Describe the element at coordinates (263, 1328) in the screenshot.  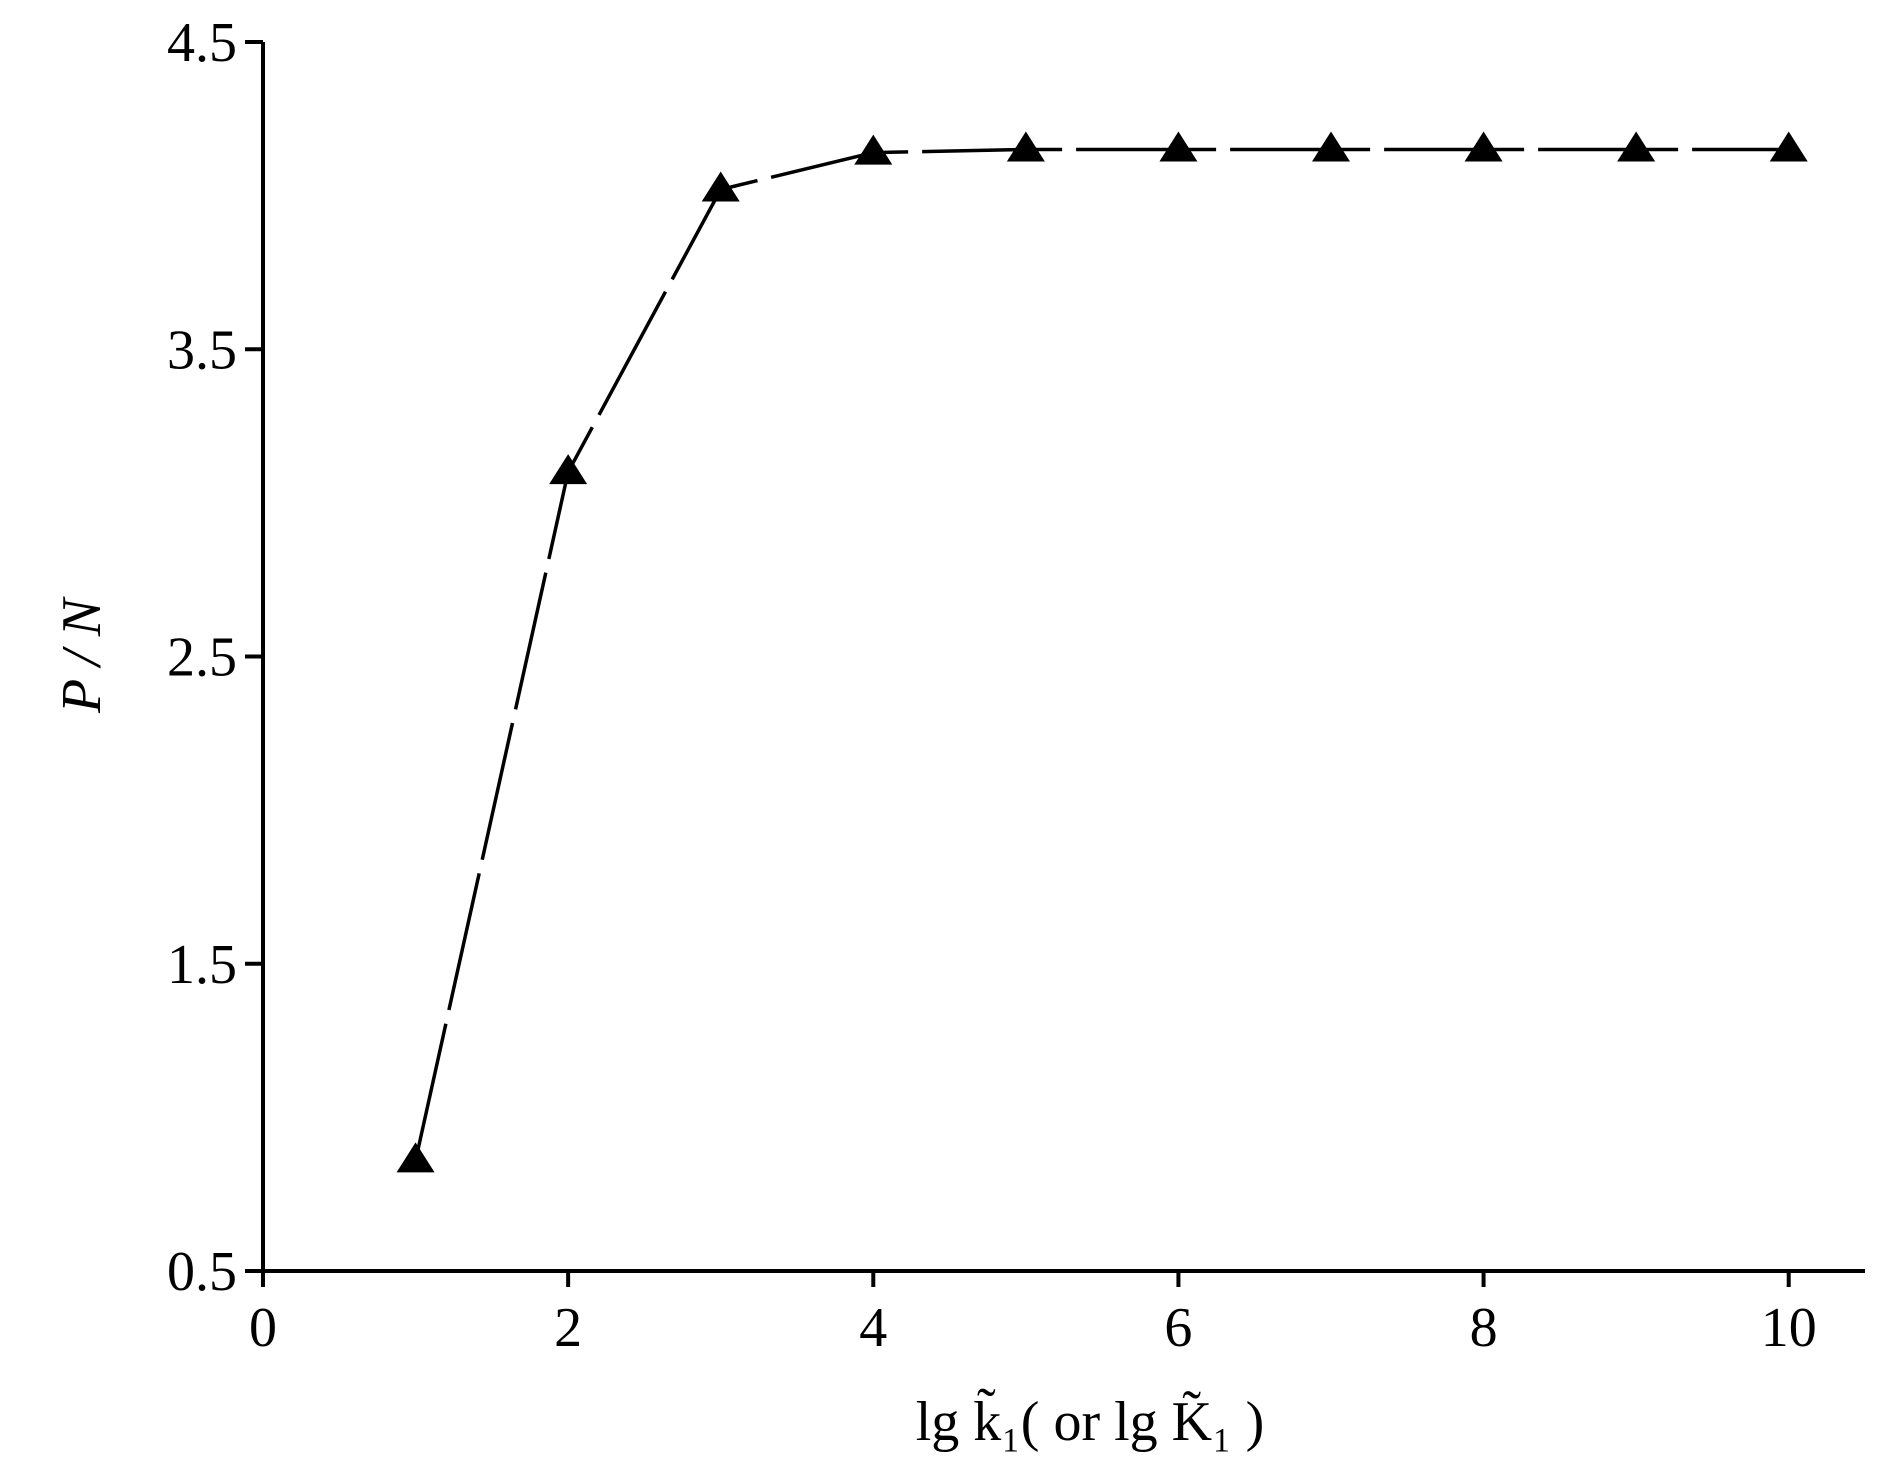
I see `x-tick-label: 0` at that location.